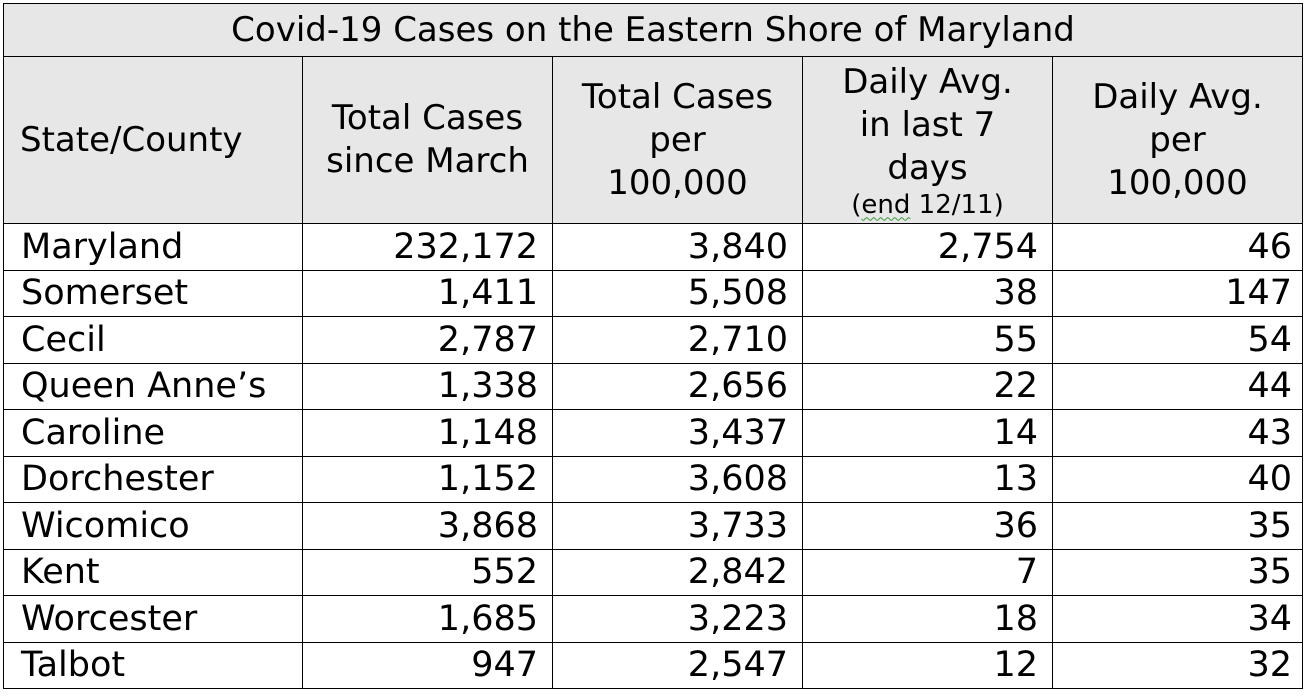 The width and height of the screenshot is (1308, 698). What do you see at coordinates (1177, 386) in the screenshot?
I see `cell-daily-avg-per-100k: 44` at bounding box center [1177, 386].